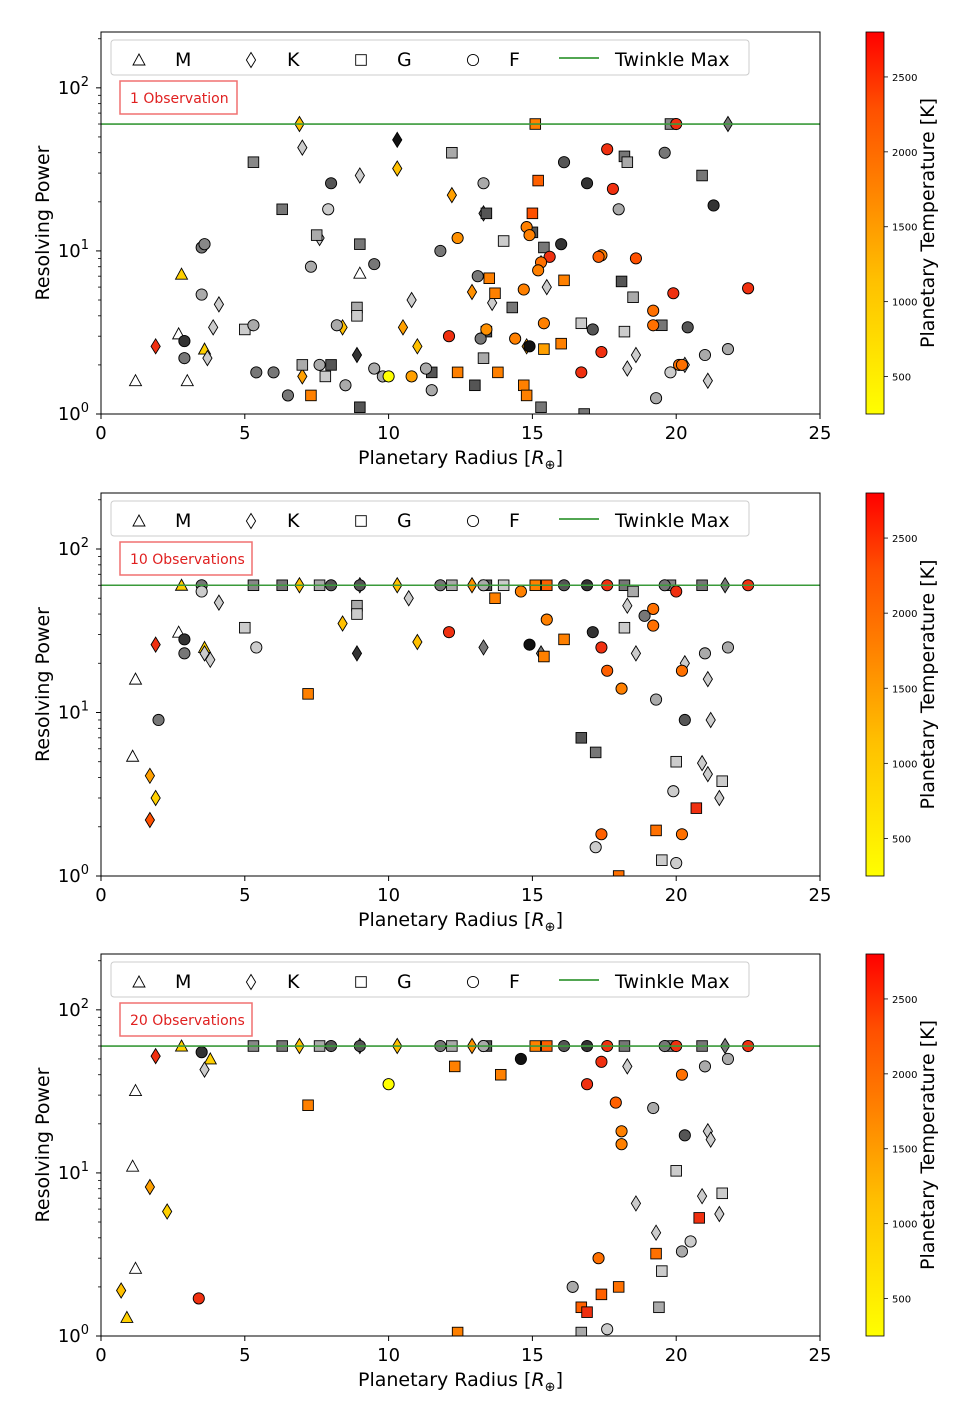 This screenshot has height=1411, width=966. Describe the element at coordinates (904, 228) in the screenshot. I see `colorbar-tick-label: 1500` at that location.